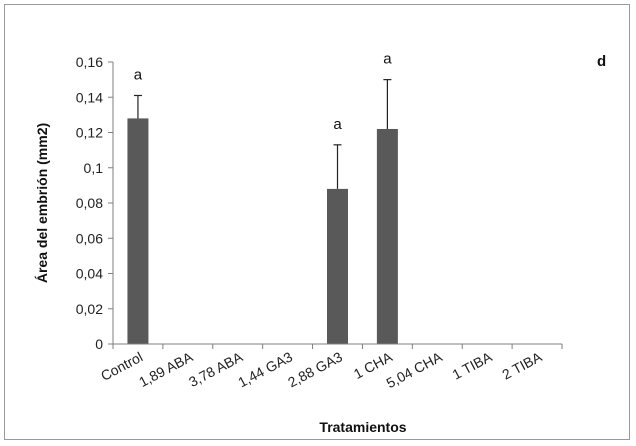  Describe the element at coordinates (166, 369) in the screenshot. I see `x-tick-label: 1,89 ABA` at that location.